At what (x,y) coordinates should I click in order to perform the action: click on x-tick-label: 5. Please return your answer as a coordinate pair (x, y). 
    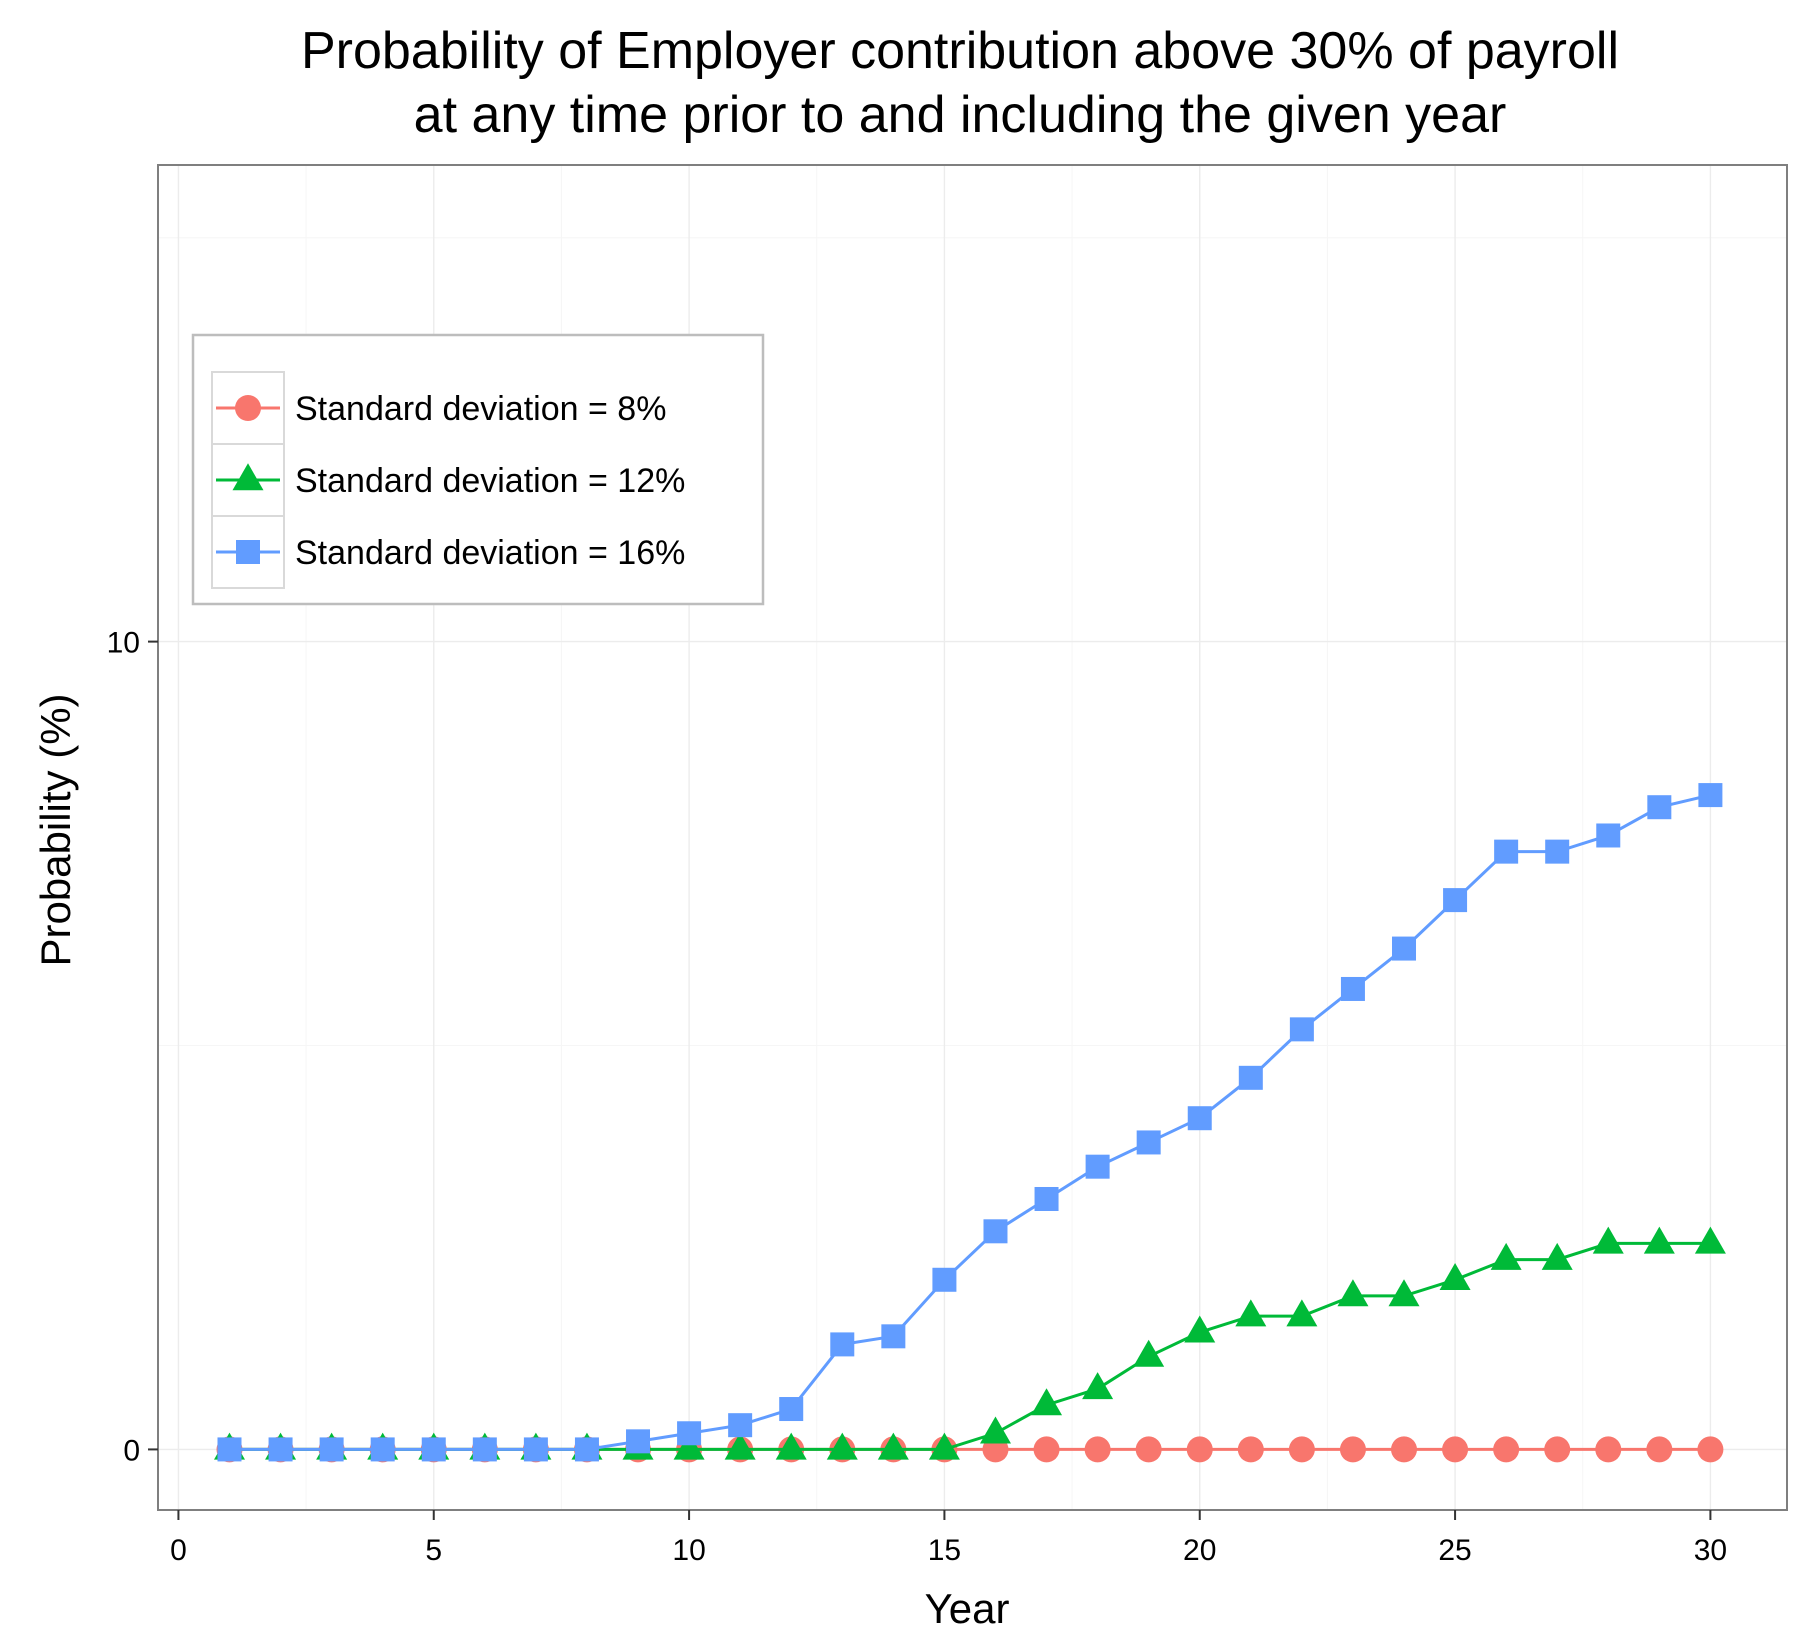
    Looking at the image, I should click on (433, 1550).